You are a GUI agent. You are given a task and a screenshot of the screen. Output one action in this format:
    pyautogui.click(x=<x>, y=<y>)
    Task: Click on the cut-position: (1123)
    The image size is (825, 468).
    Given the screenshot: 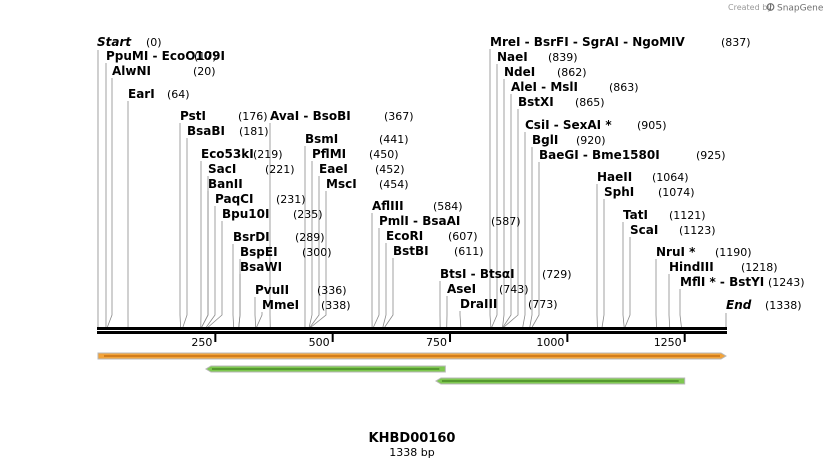 What is the action you would take?
    pyautogui.click(x=697, y=230)
    